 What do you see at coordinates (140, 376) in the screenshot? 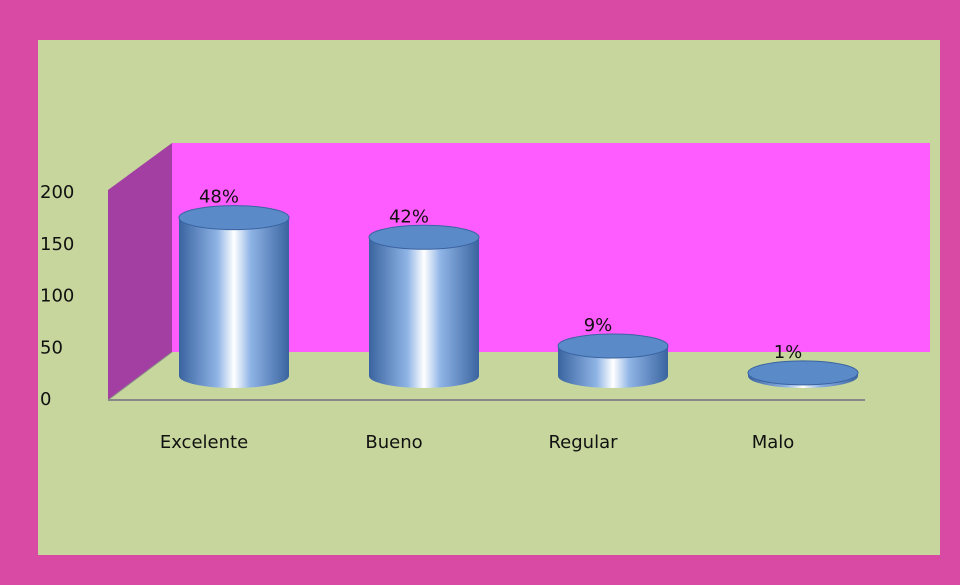
I see `floor-edge` at bounding box center [140, 376].